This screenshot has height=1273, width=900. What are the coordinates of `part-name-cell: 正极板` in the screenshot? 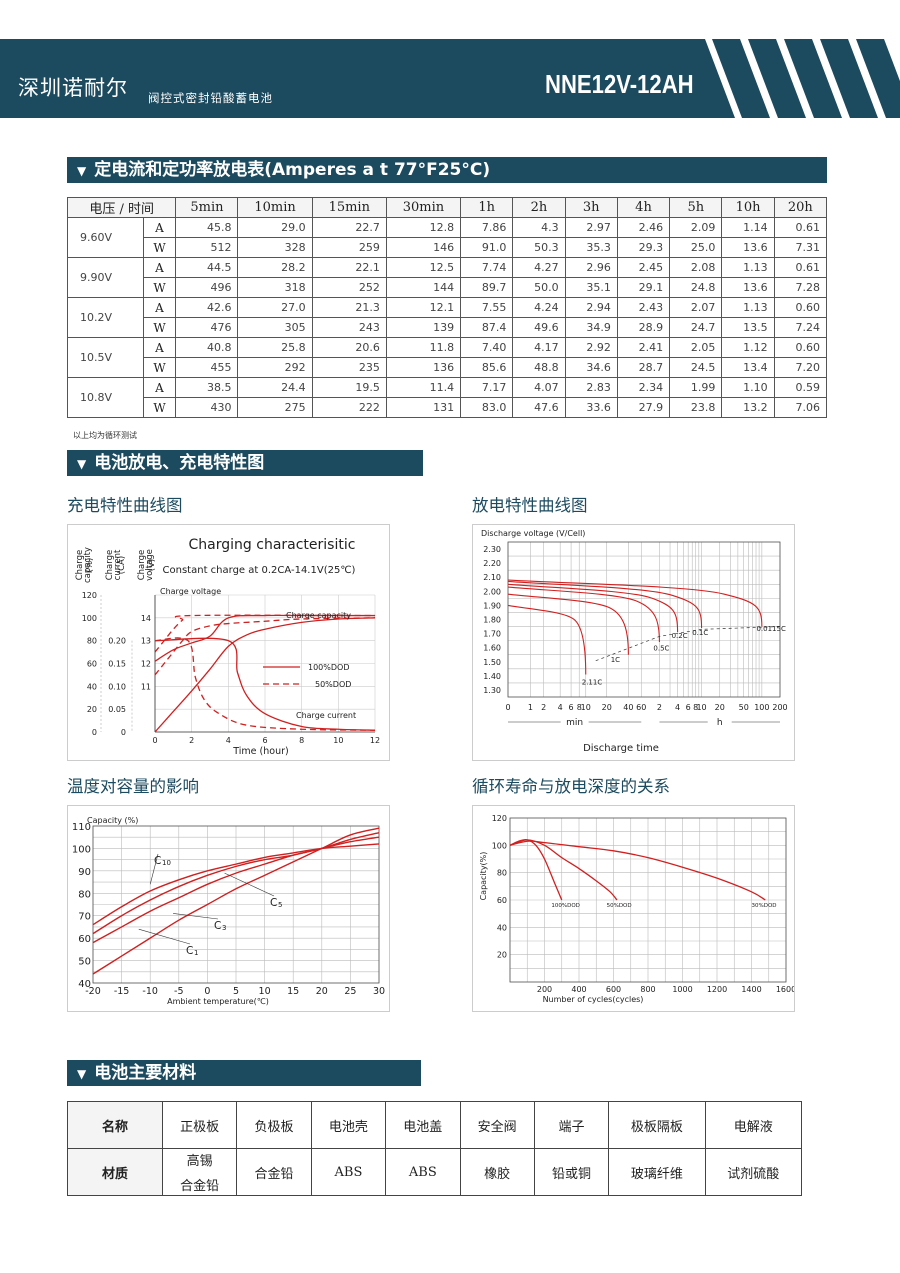 It's located at (199, 1125).